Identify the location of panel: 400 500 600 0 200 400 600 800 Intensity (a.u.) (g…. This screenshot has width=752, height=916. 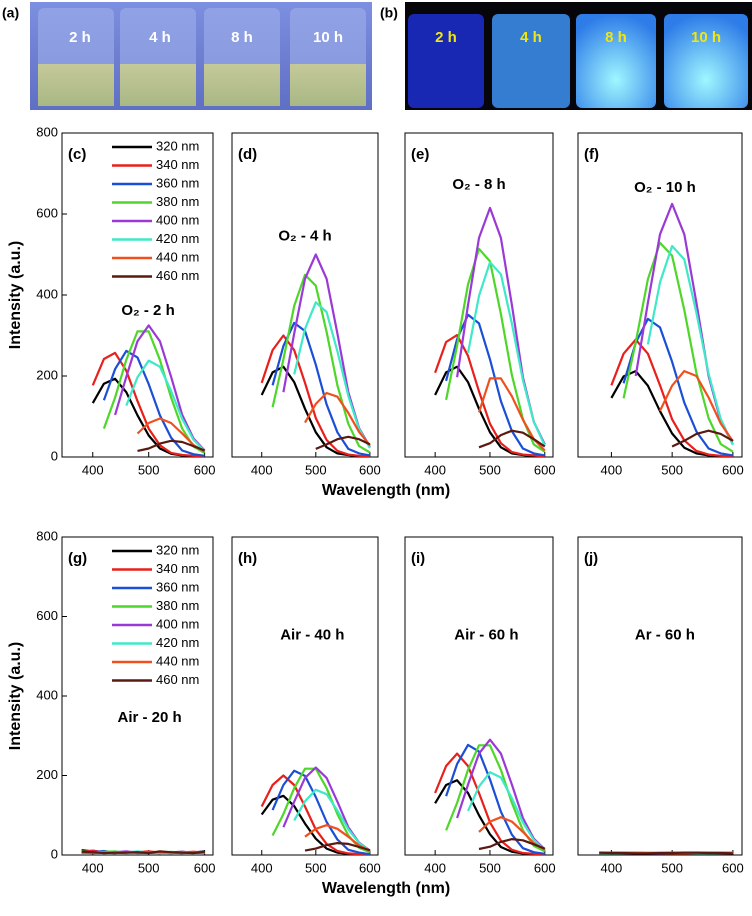
(111, 701).